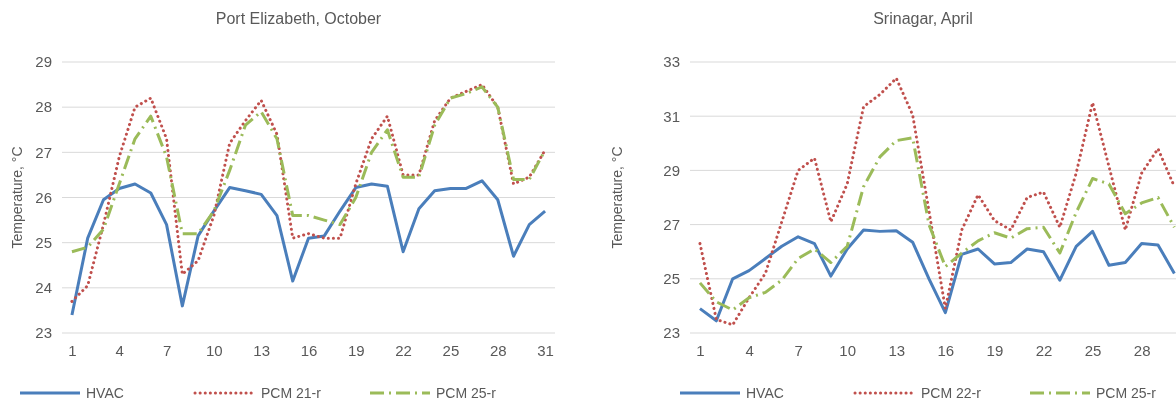 Image resolution: width=1176 pixels, height=410 pixels. What do you see at coordinates (923, 18) in the screenshot?
I see `chart-title: Srinagar, April` at bounding box center [923, 18].